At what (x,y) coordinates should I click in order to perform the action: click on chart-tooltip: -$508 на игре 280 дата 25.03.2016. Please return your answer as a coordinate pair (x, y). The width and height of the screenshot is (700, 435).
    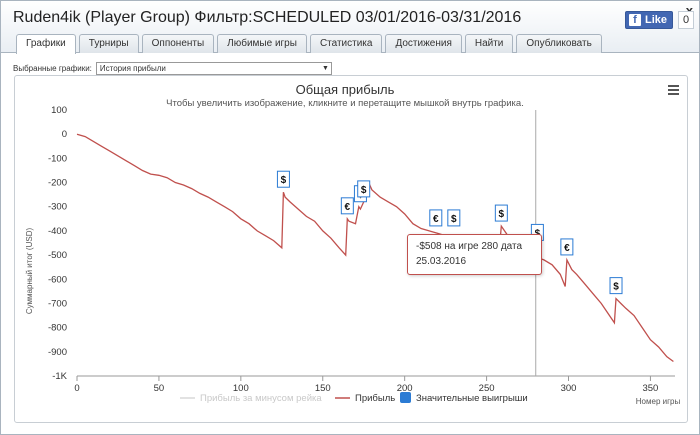
    Looking at the image, I should click on (474, 254).